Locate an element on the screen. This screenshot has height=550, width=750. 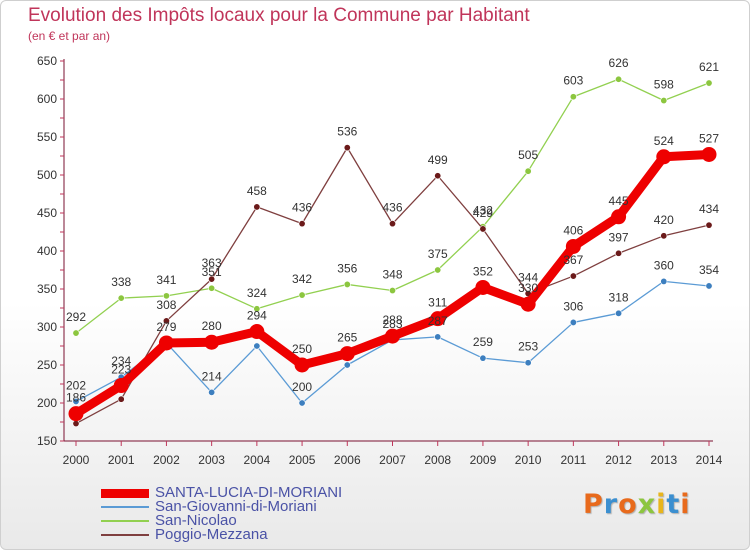
data-label: 598 is located at coordinates (664, 85).